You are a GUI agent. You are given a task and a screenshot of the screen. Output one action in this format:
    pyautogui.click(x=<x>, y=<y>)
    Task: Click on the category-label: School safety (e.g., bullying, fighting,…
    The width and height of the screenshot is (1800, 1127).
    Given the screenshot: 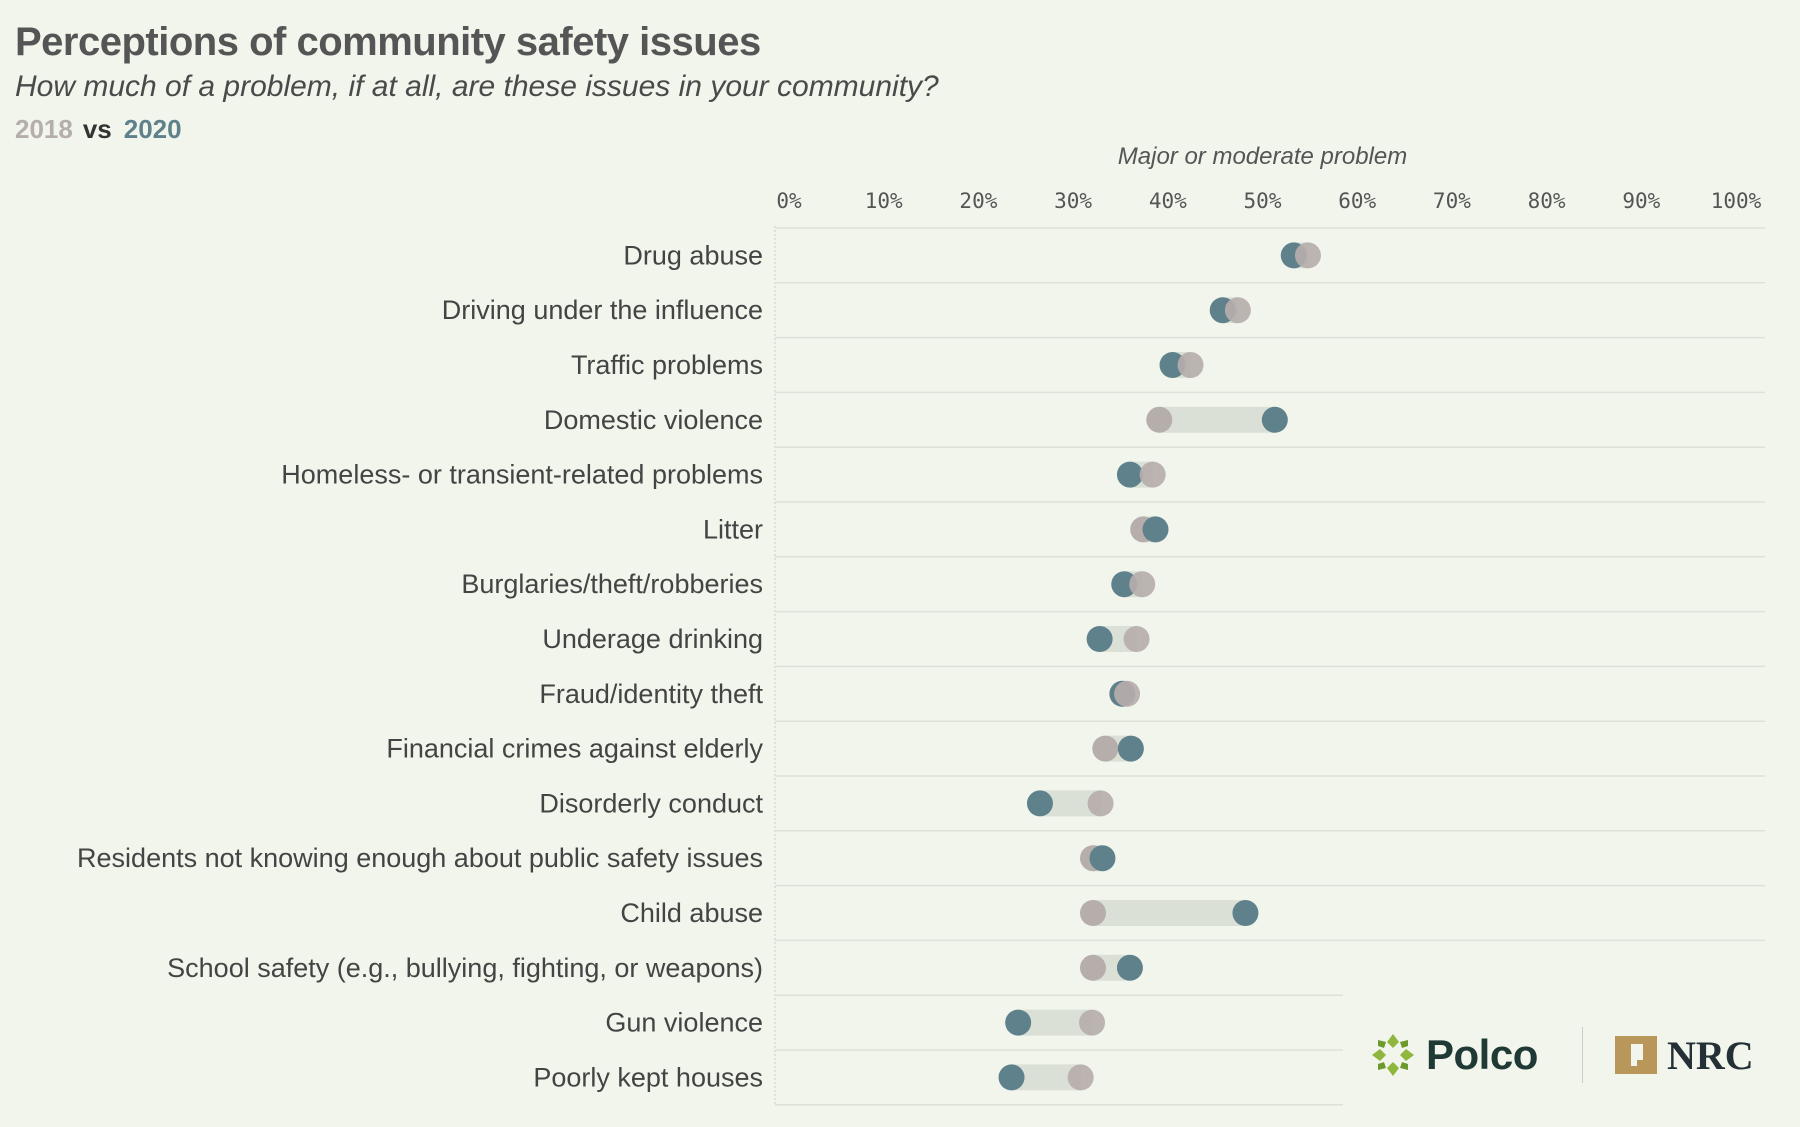 What is the action you would take?
    pyautogui.click(x=465, y=968)
    